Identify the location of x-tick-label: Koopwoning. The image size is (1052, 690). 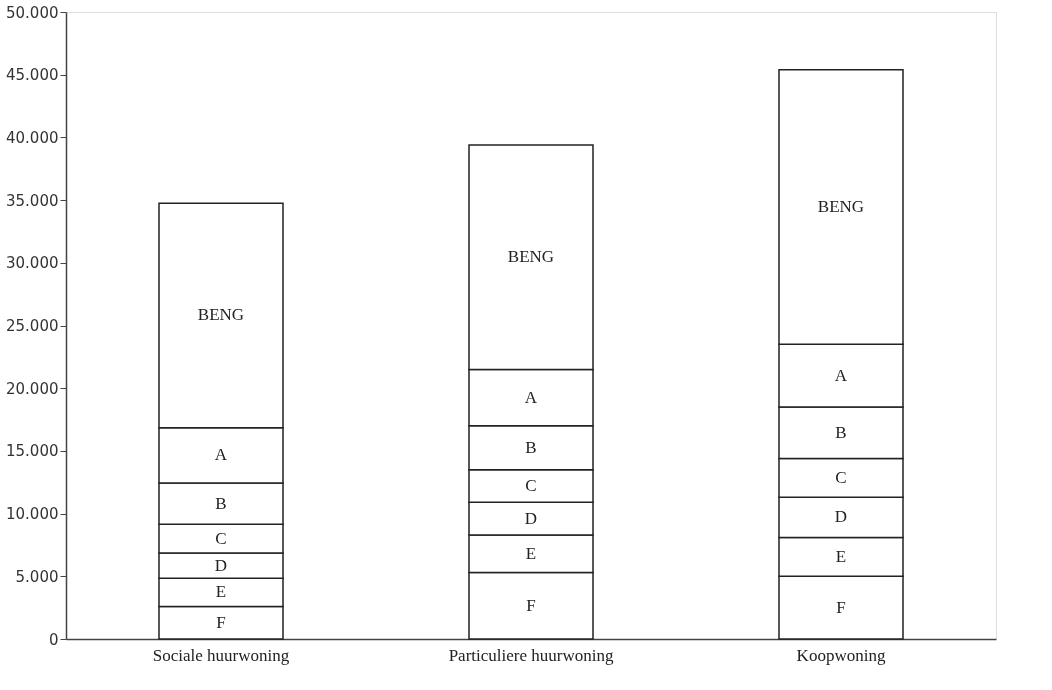
(841, 655).